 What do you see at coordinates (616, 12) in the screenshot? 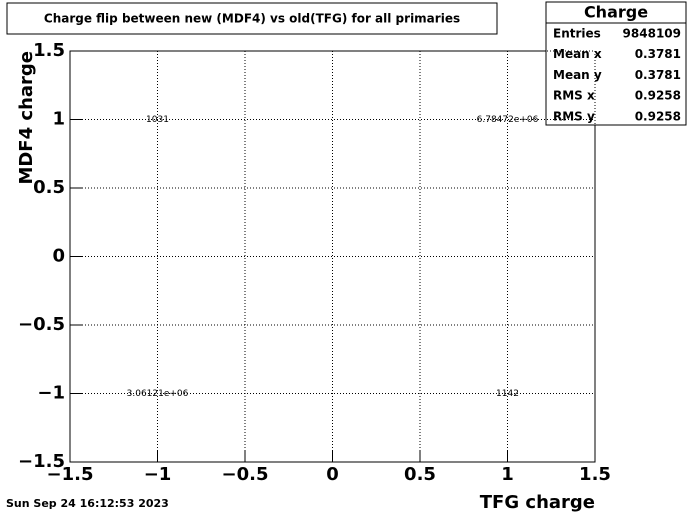
I see `stats-title: Charge` at bounding box center [616, 12].